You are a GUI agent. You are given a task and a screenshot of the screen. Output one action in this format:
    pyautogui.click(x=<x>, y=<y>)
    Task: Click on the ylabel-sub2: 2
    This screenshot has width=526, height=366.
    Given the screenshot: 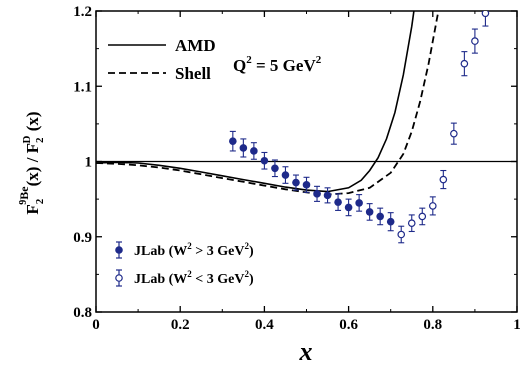 What is the action you would take?
    pyautogui.click(x=40, y=140)
    